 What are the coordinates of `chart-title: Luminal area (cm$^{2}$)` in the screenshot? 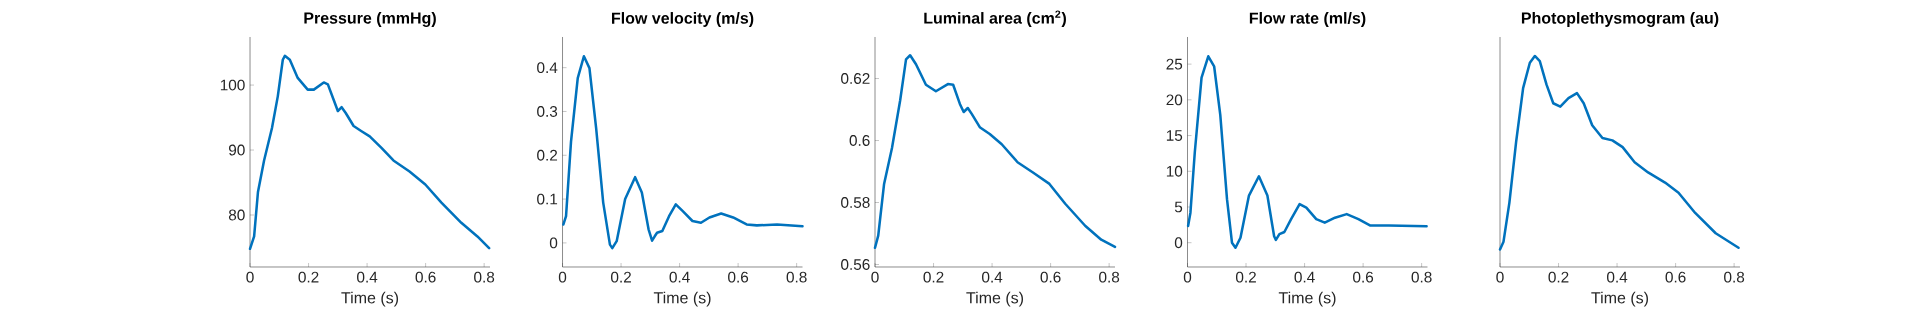 It's located at (995, 18).